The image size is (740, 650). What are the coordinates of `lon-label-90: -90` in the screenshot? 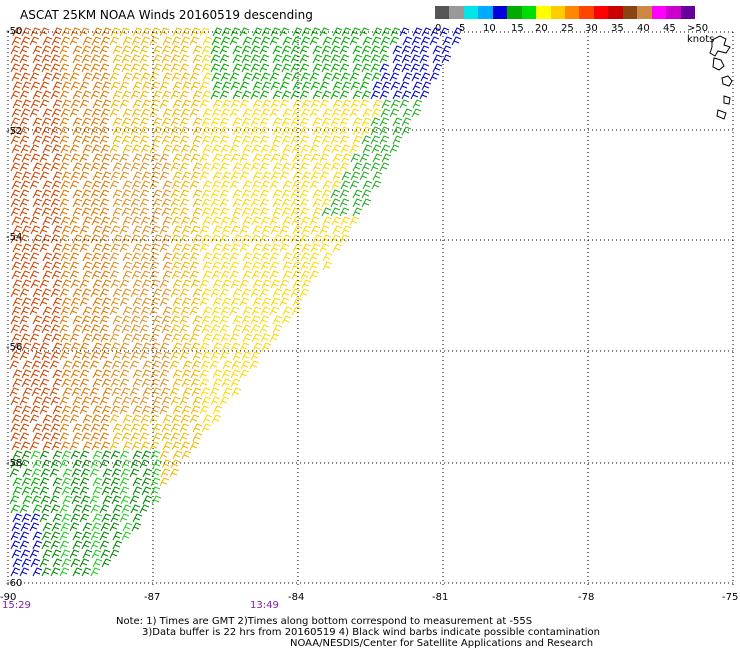 It's located at (8, 597).